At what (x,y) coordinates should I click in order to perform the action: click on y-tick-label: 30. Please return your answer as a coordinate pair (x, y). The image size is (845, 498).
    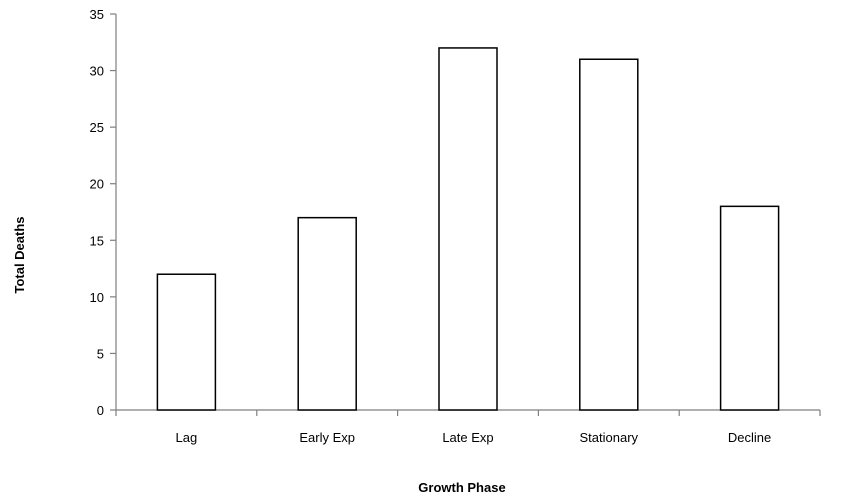
    Looking at the image, I should click on (97, 71).